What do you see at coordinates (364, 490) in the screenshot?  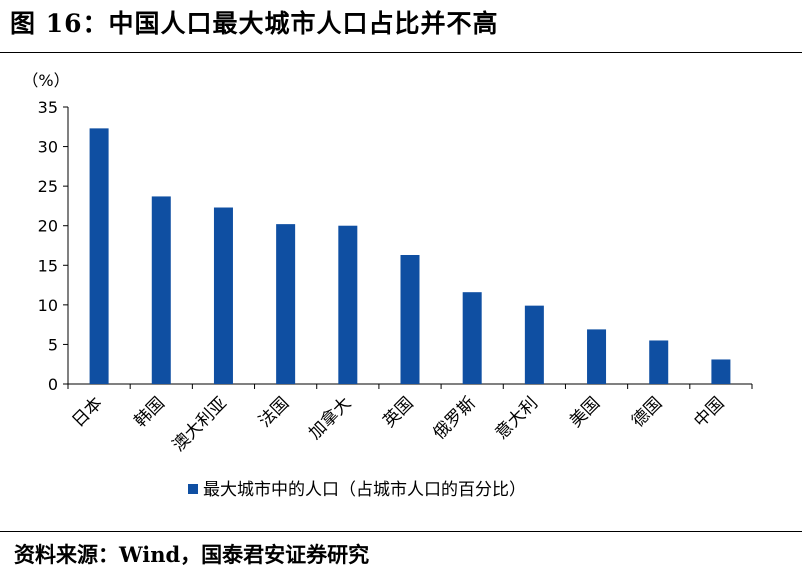 I see `legend-label: 最大城市中的人口（占城市人口的百分比）` at bounding box center [364, 490].